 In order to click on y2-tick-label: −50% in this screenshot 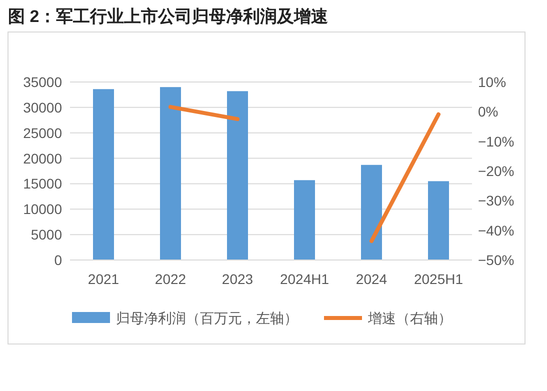, I will do `click(496, 260)`.